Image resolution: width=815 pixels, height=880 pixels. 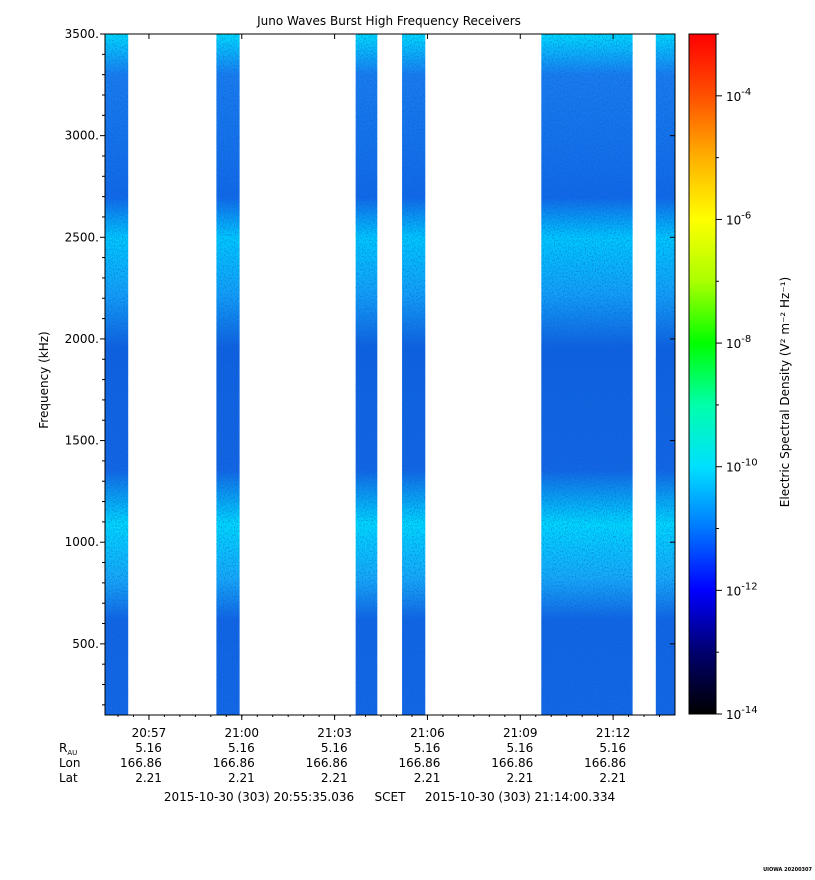 What do you see at coordinates (82, 136) in the screenshot?
I see `y-tick-label: 3000.` at bounding box center [82, 136].